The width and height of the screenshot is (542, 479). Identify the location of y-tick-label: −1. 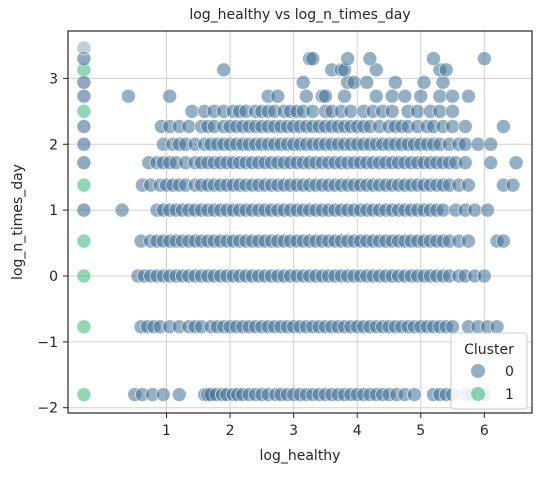
(47, 343).